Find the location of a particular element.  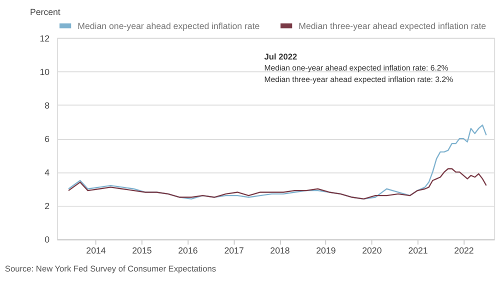

y-tick-label: 8 is located at coordinates (47, 105).